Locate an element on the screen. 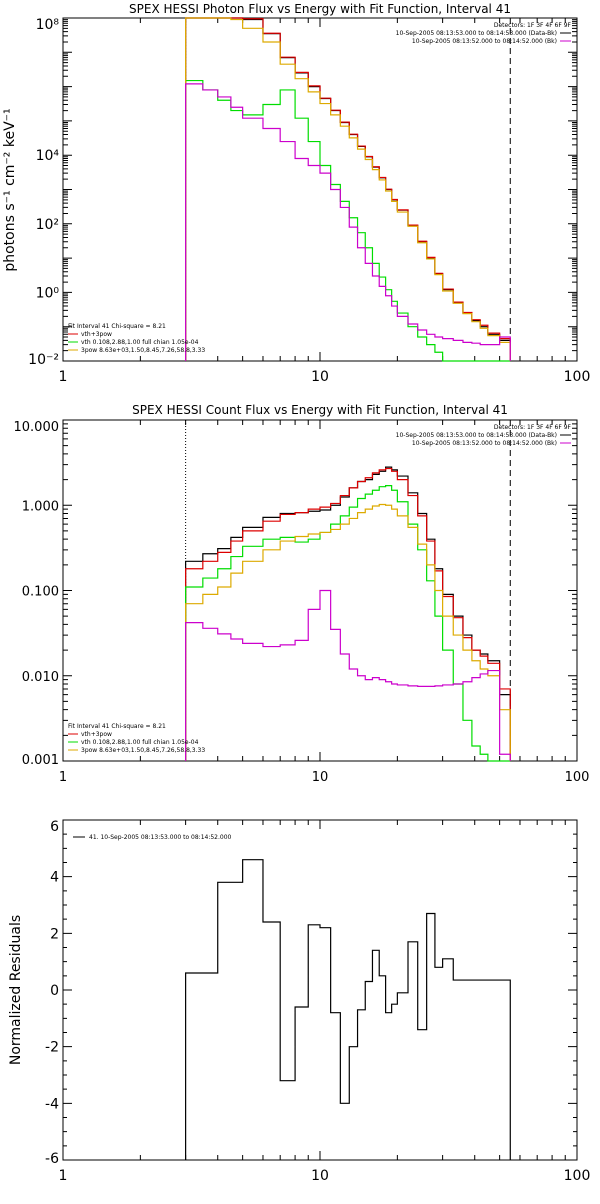 This screenshot has height=1204, width=600. y-tick-label: 10² is located at coordinates (47, 225).